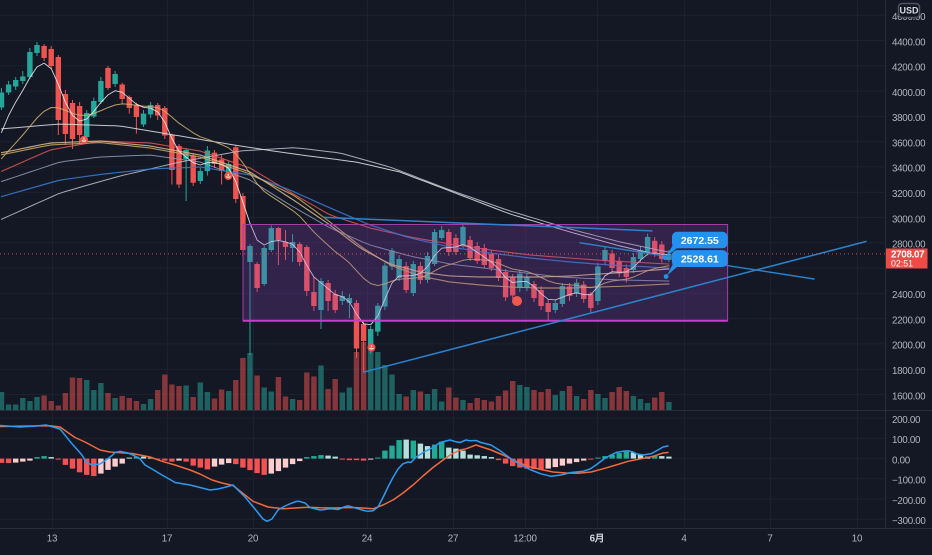 The image size is (932, 555). What do you see at coordinates (908, 254) in the screenshot?
I see `svg-text: 2708.07` at bounding box center [908, 254].